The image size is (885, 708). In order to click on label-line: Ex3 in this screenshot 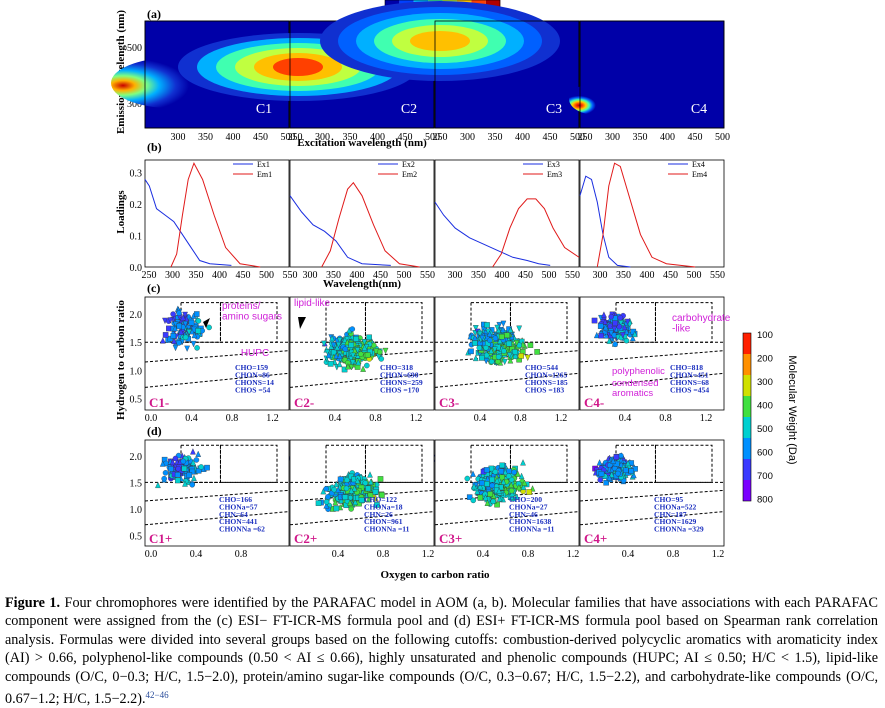, I will do `click(553, 164)`.